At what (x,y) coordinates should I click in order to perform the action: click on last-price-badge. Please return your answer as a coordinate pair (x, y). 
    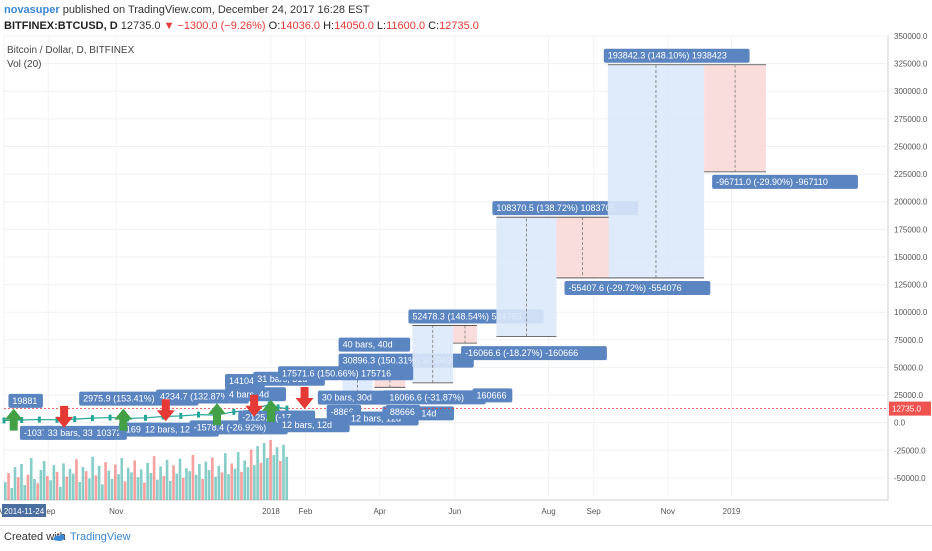
    Looking at the image, I should click on (910, 408).